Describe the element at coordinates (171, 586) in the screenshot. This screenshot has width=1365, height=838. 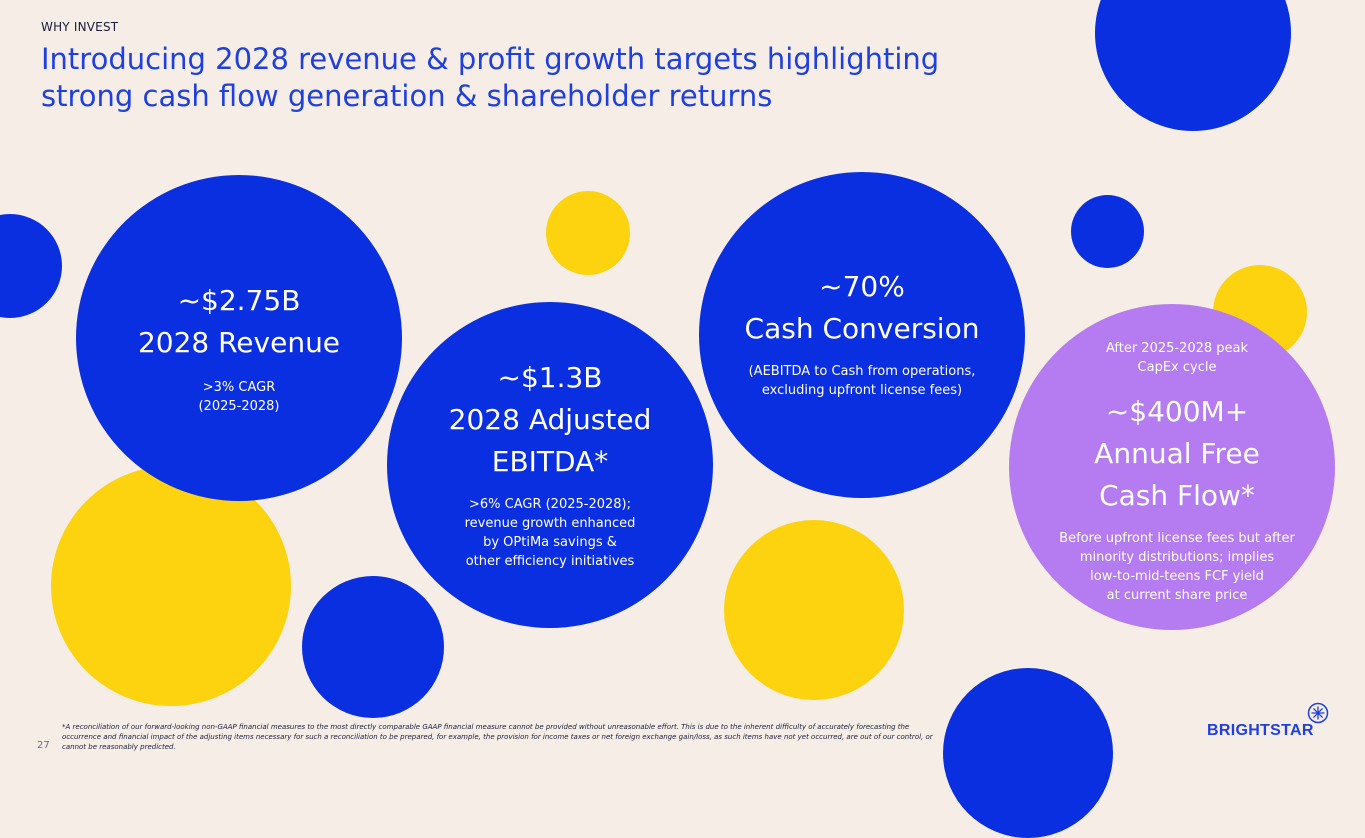
I see `decor-circle-yellow-large-left` at that location.